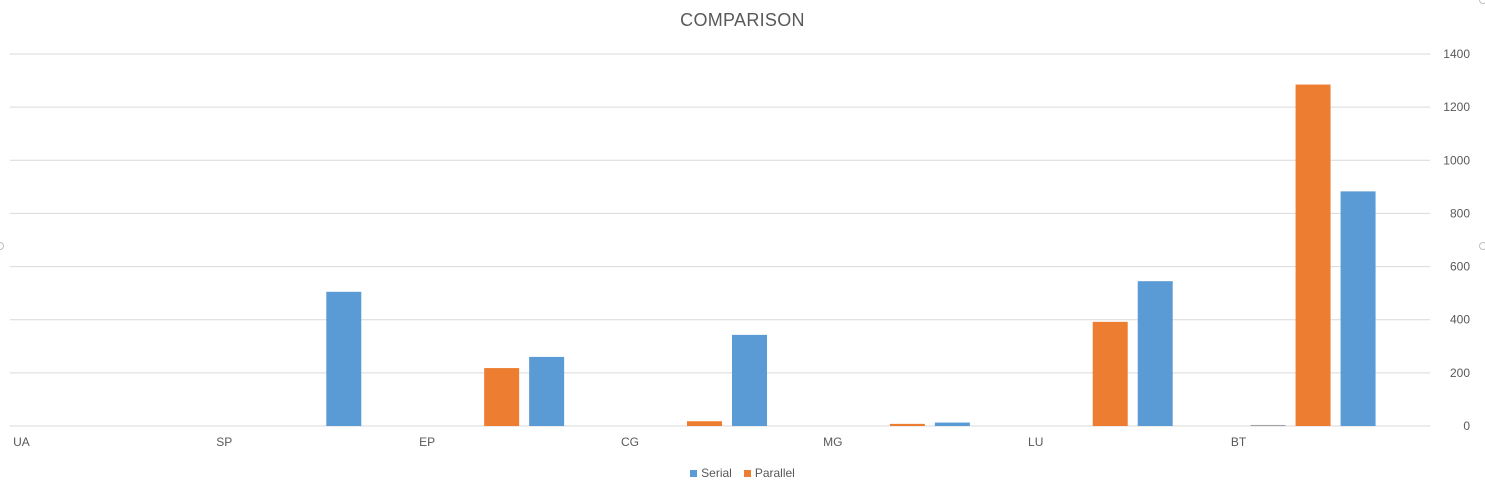 The height and width of the screenshot is (492, 1485). What do you see at coordinates (21, 442) in the screenshot?
I see `x-tick-label: UA` at bounding box center [21, 442].